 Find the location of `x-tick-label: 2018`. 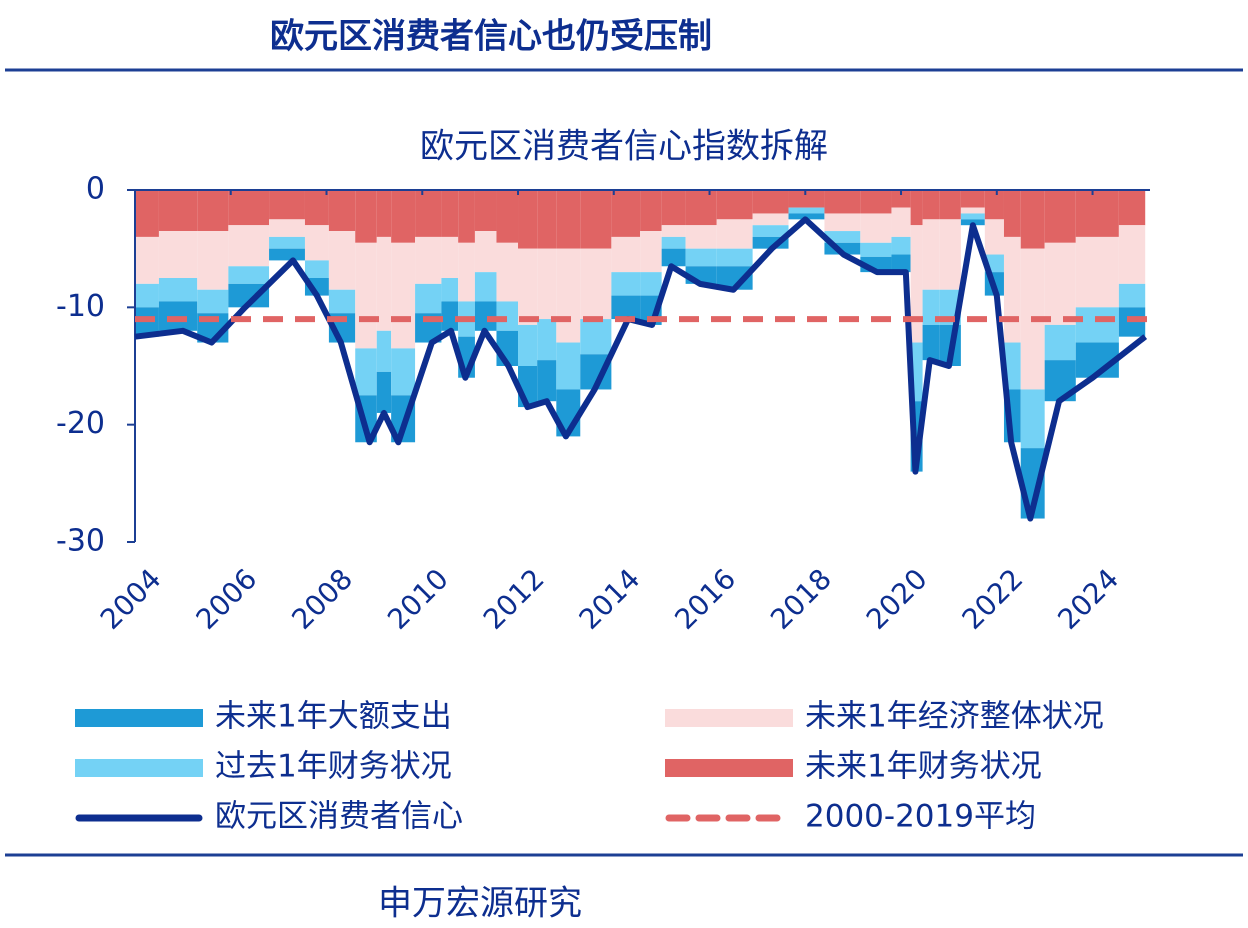

x-tick-label: 2018 is located at coordinates (801, 599).